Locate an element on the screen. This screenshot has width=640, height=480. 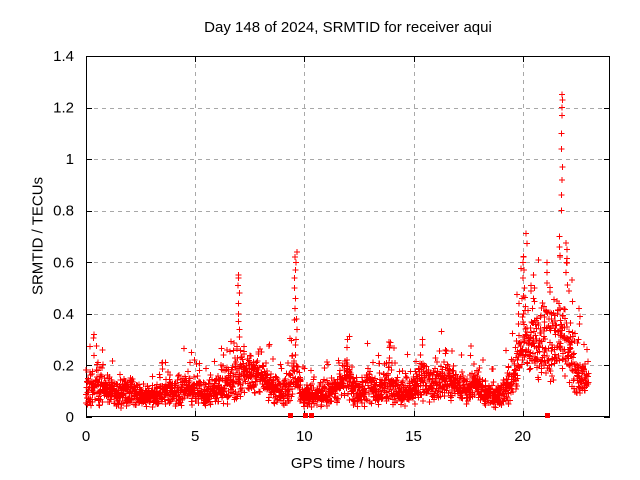
x-tick-label: 15 is located at coordinates (413, 436).